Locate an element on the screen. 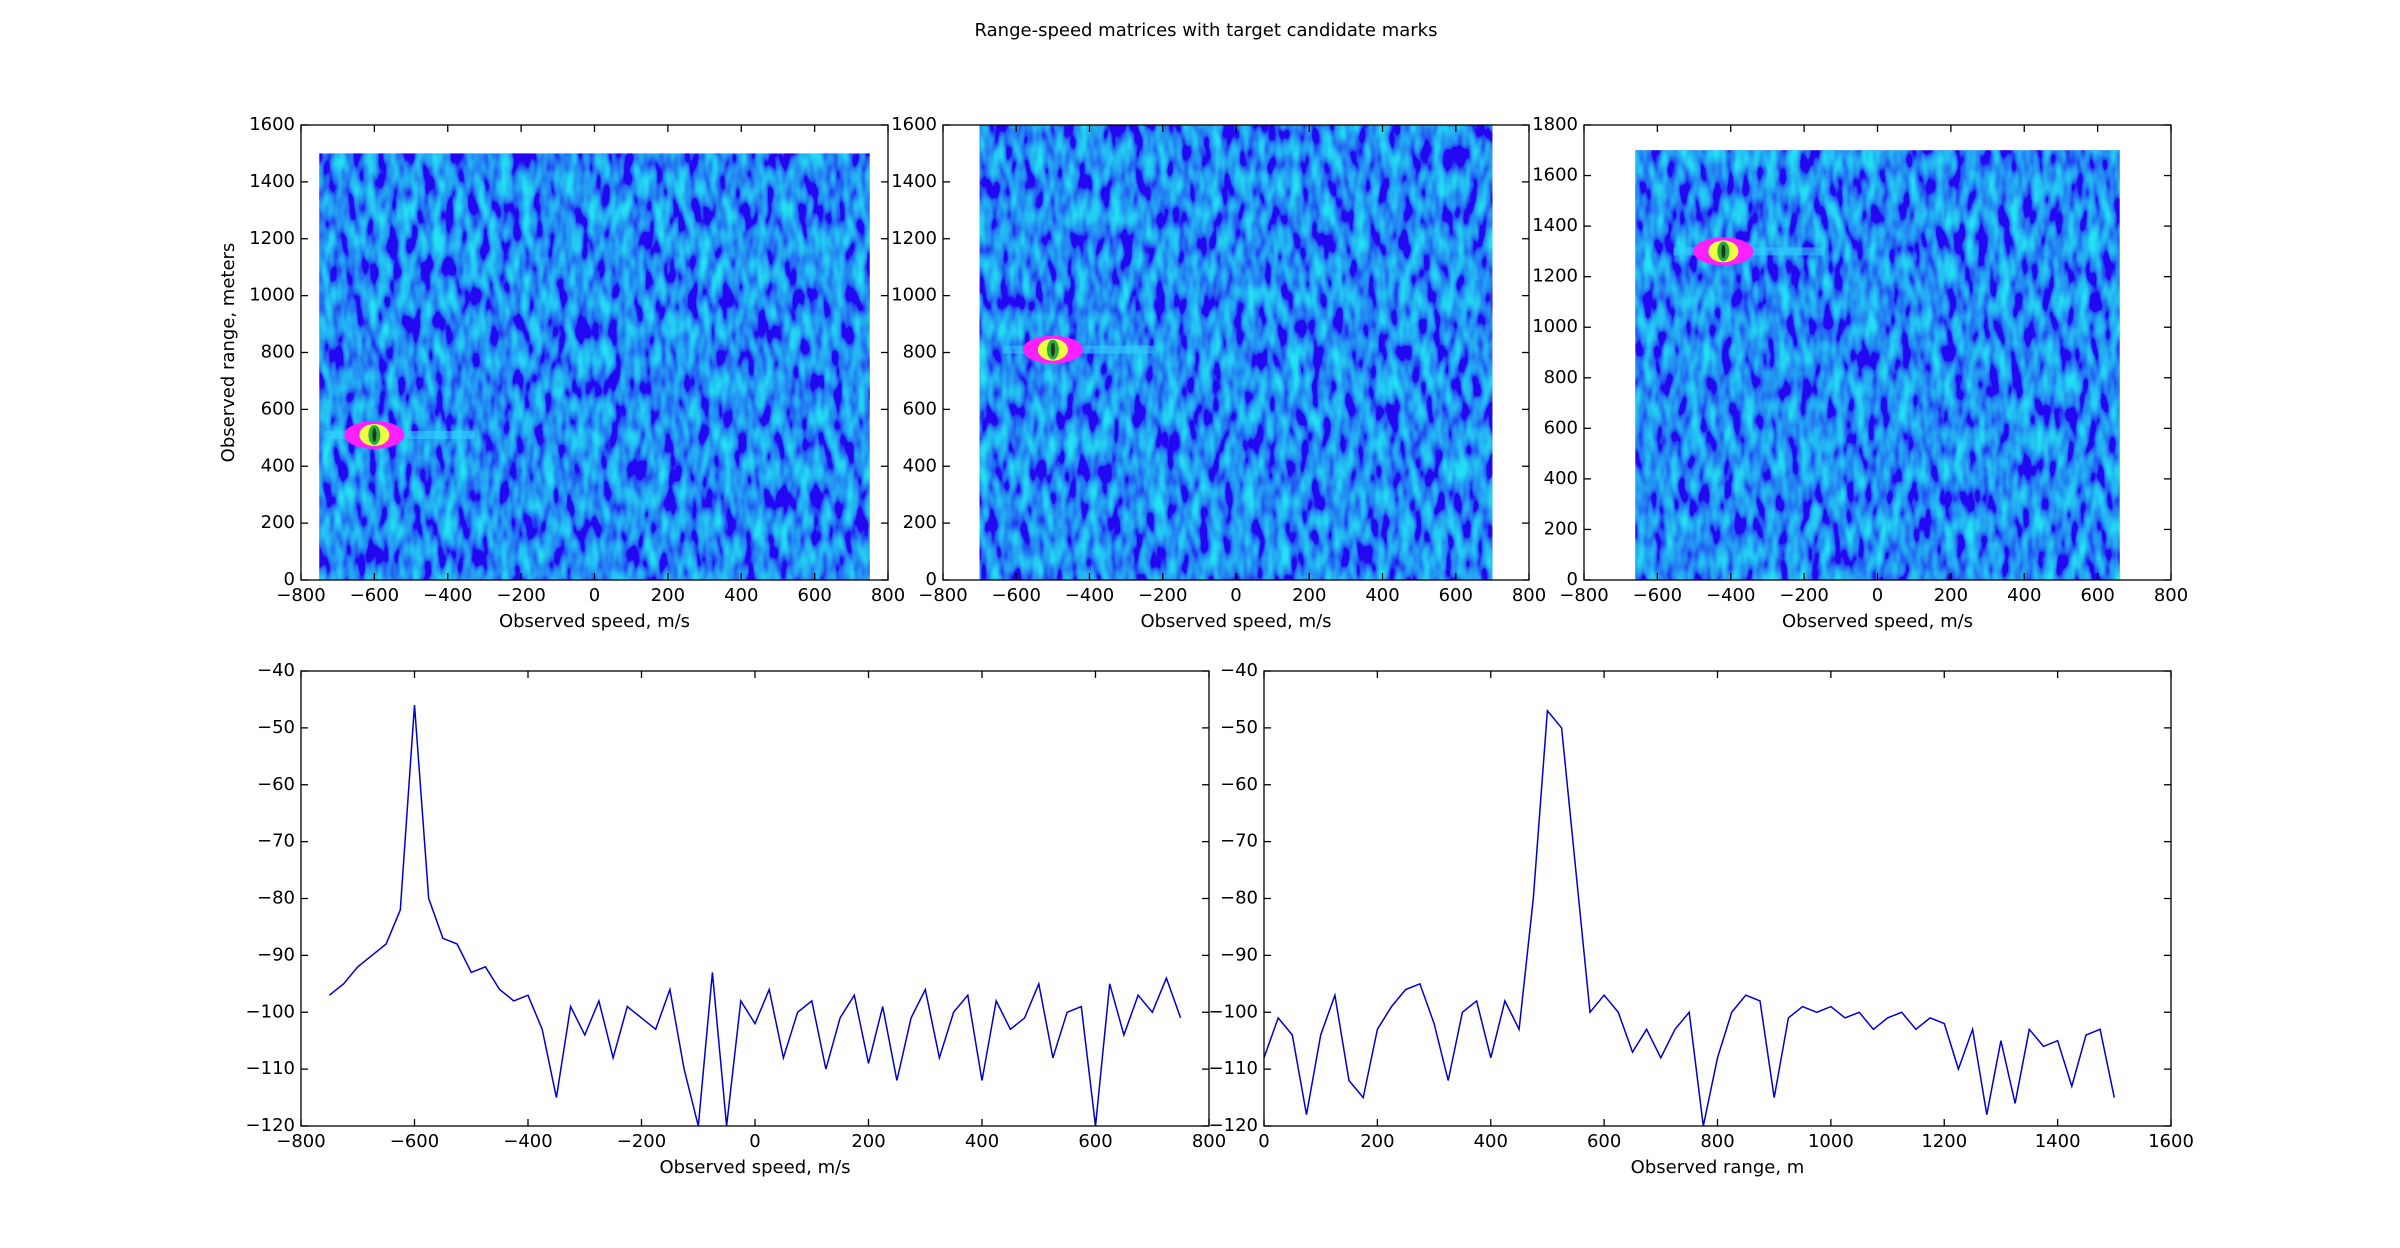 Image resolution: width=2400 pixels, height=1248 pixels. axes-frame is located at coordinates (755, 898).